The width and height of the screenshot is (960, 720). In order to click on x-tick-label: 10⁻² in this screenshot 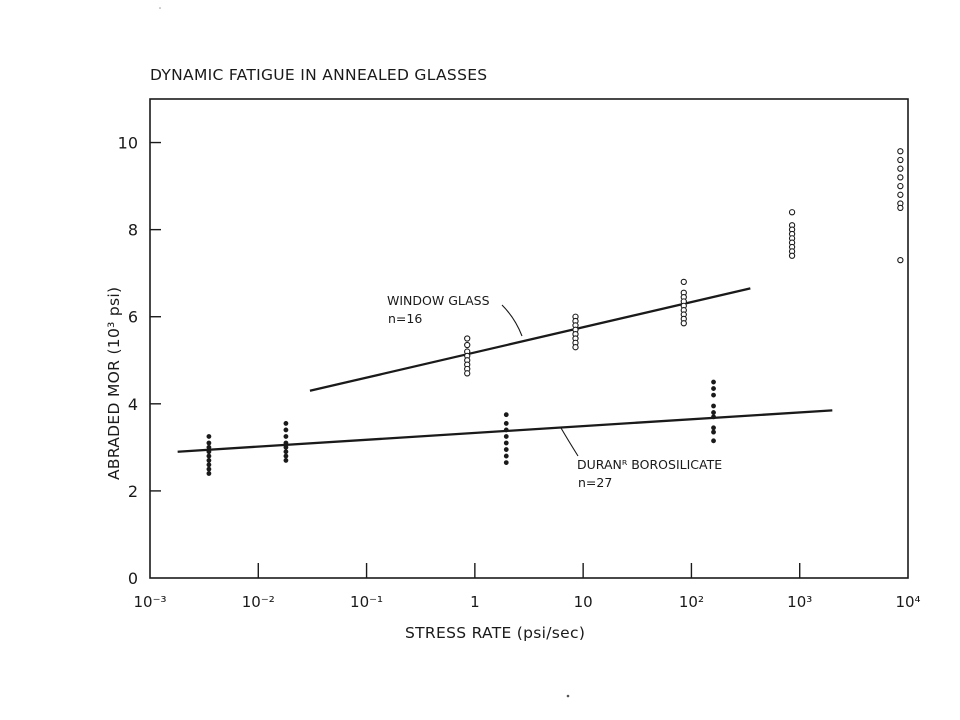, I will do `click(258, 602)`.